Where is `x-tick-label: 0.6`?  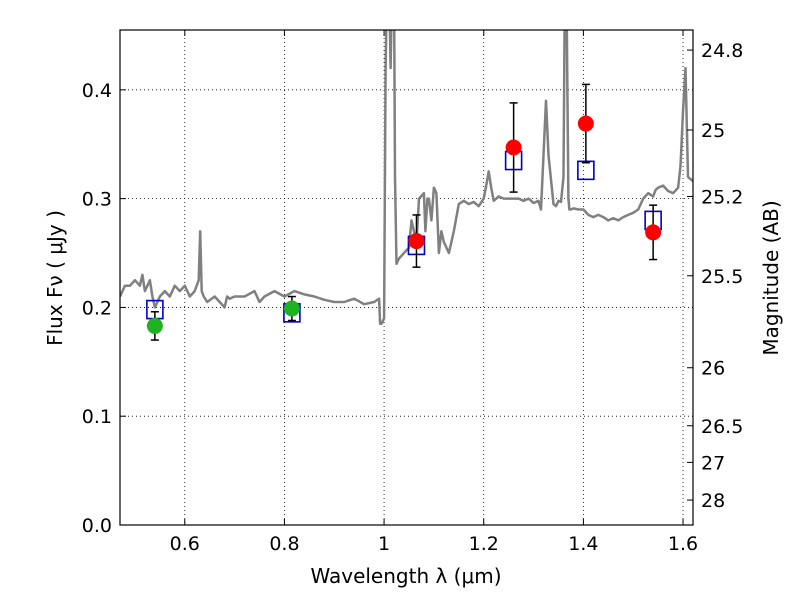 x-tick-label: 0.6 is located at coordinates (185, 544).